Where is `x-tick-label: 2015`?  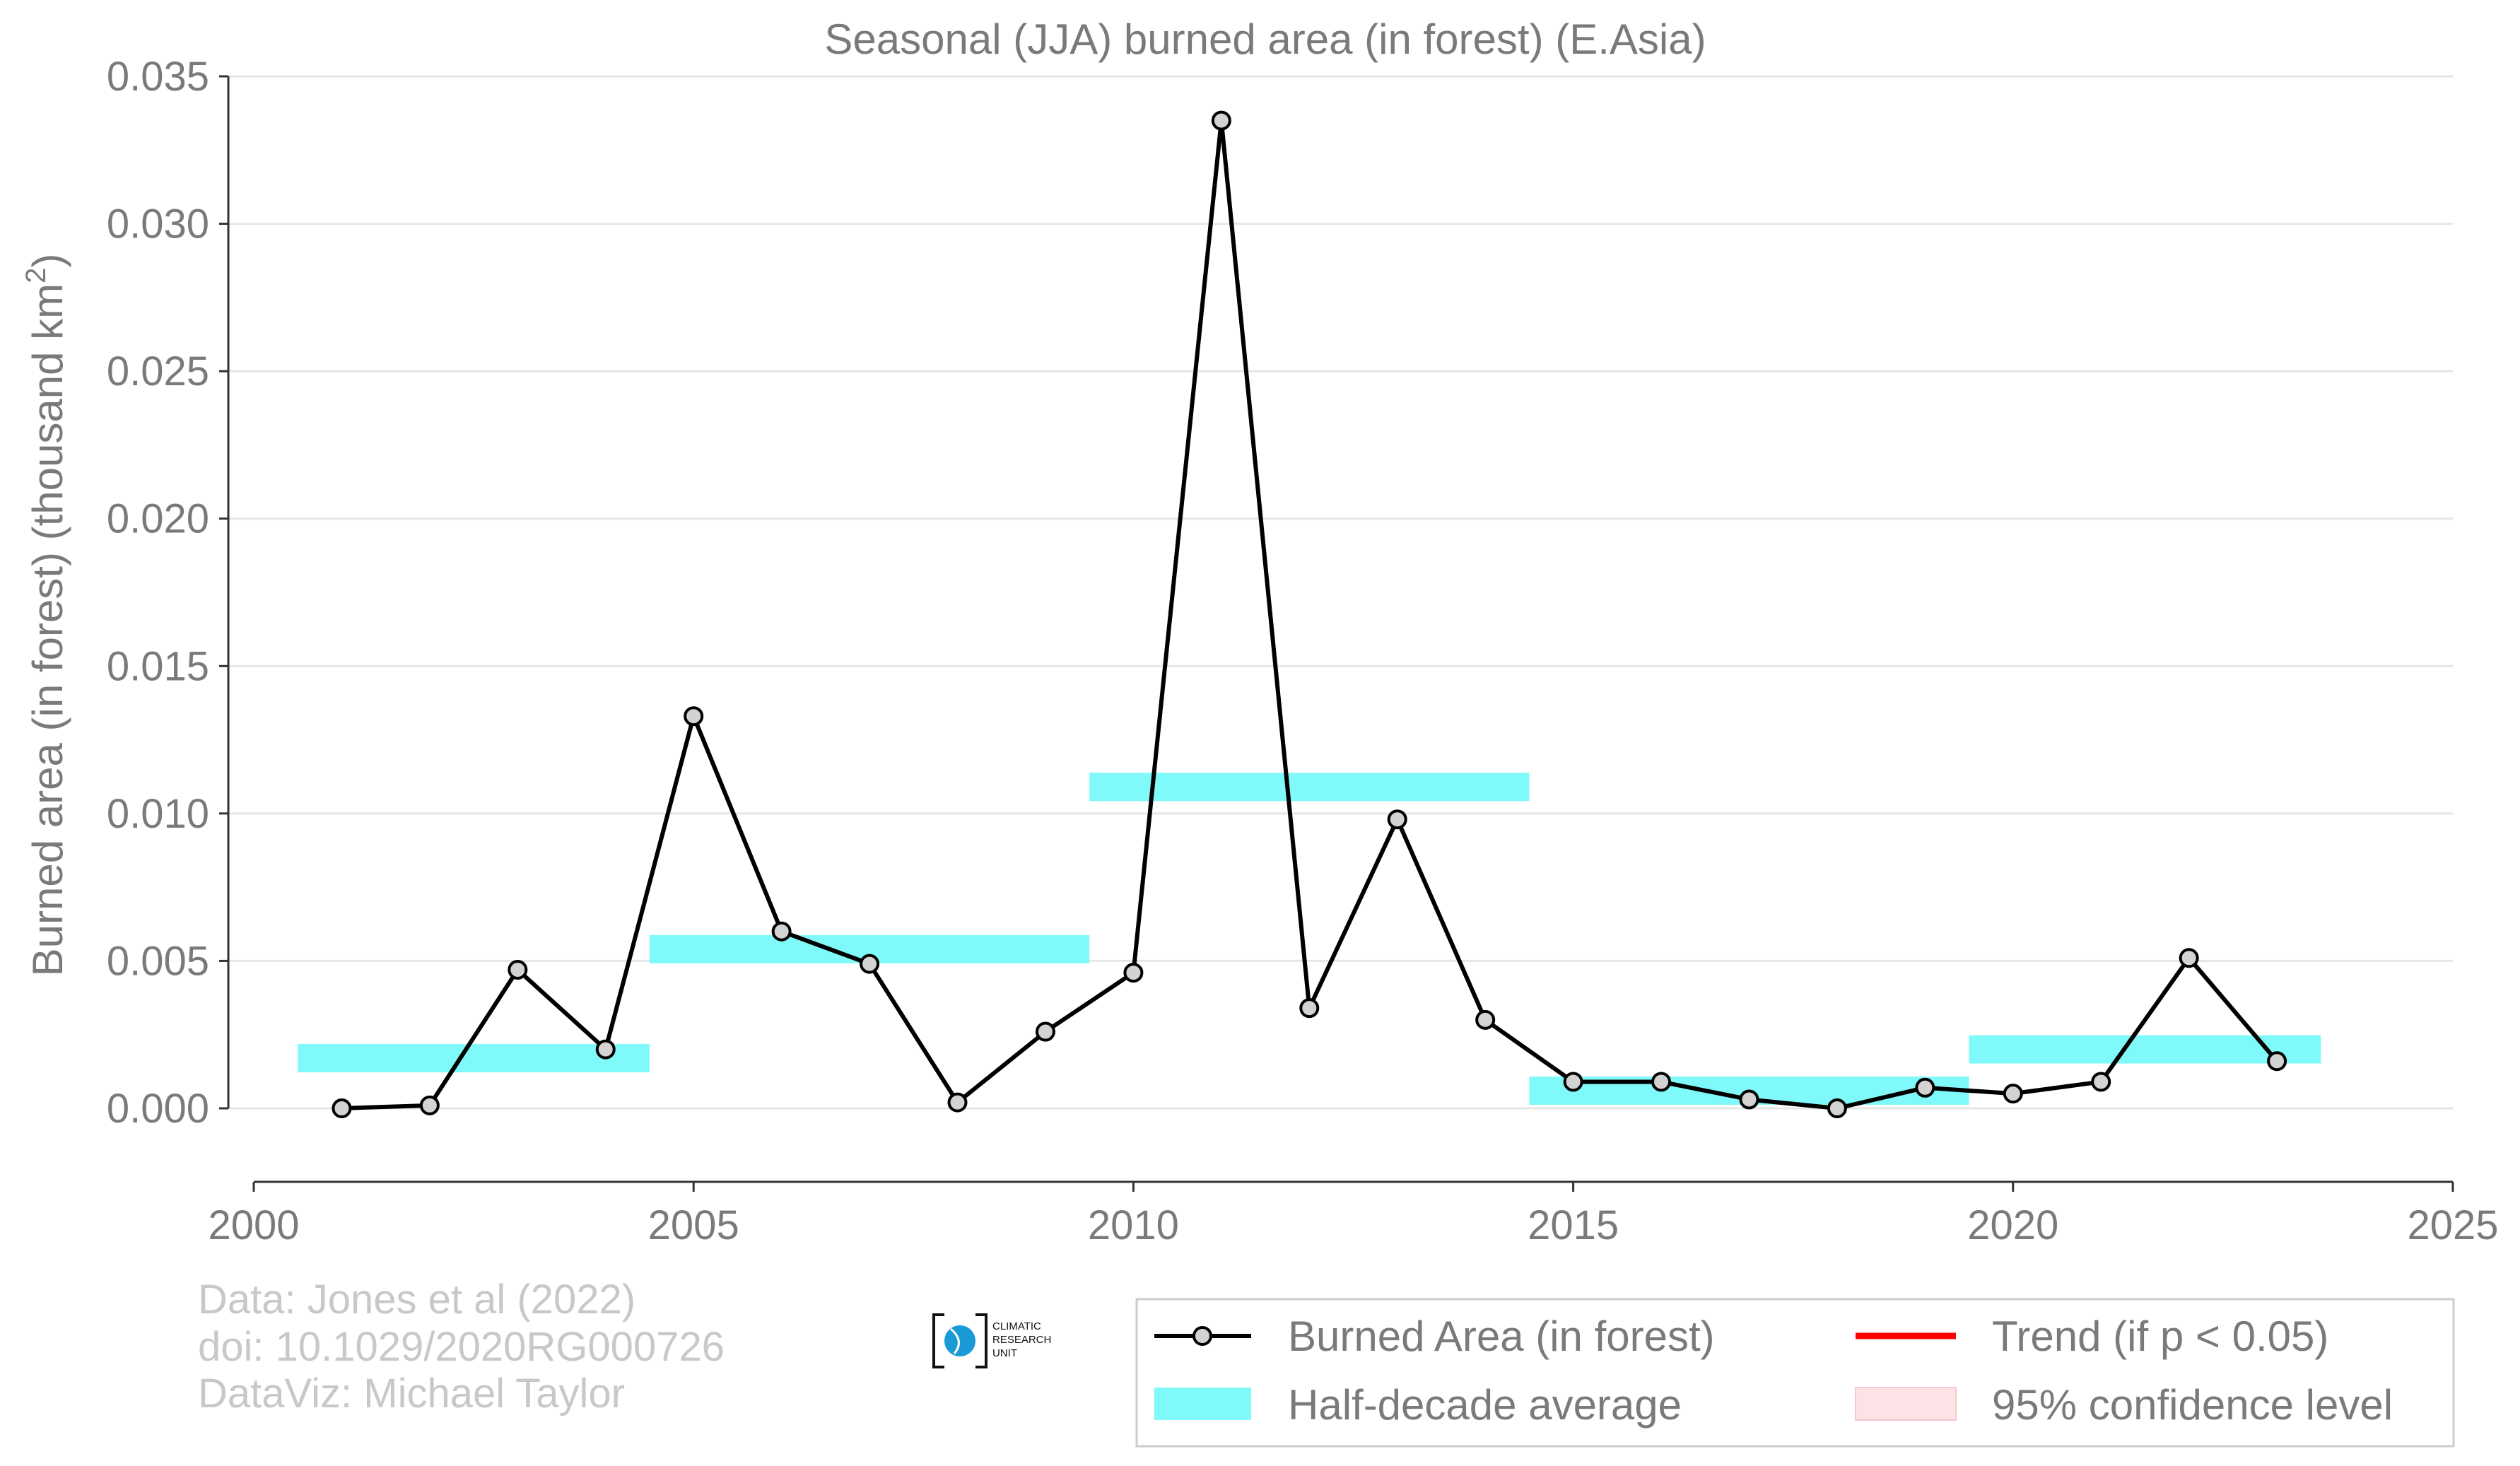 x-tick-label: 2015 is located at coordinates (1573, 1225).